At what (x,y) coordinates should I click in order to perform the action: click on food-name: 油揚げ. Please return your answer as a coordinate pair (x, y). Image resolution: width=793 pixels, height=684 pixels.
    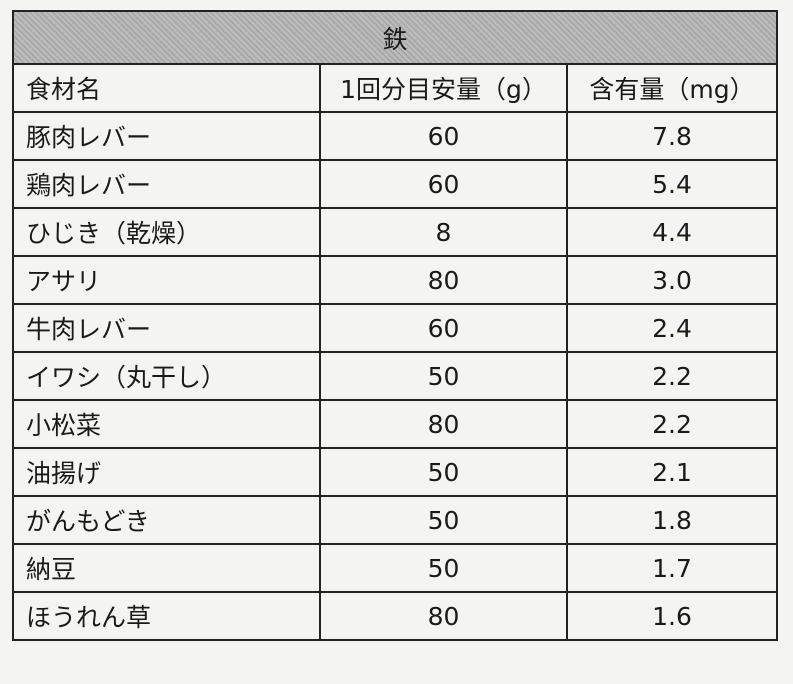
    Looking at the image, I should click on (166, 472).